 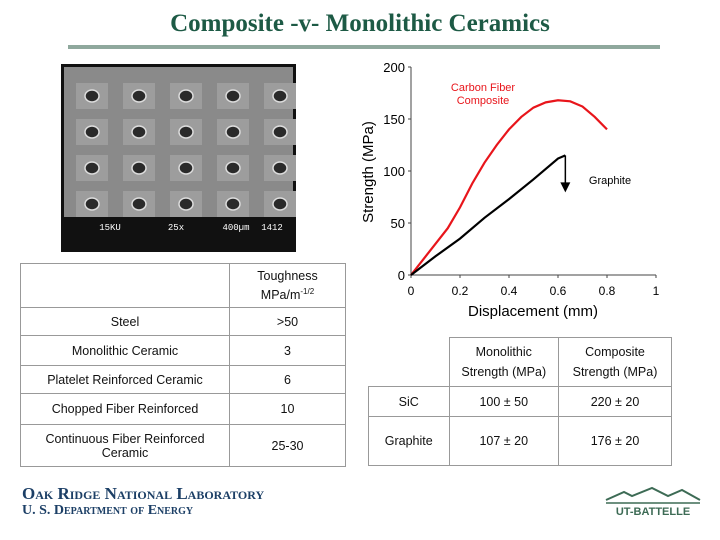 What do you see at coordinates (287, 409) in the screenshot?
I see `table-cell: 10` at bounding box center [287, 409].